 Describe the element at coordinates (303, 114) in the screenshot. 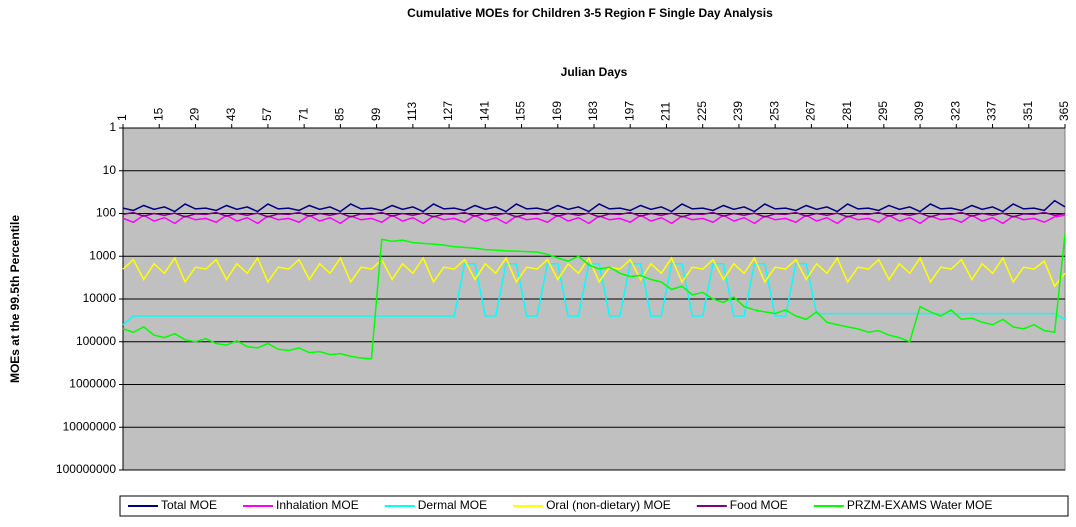

I see `x-tick-label: 71` at that location.